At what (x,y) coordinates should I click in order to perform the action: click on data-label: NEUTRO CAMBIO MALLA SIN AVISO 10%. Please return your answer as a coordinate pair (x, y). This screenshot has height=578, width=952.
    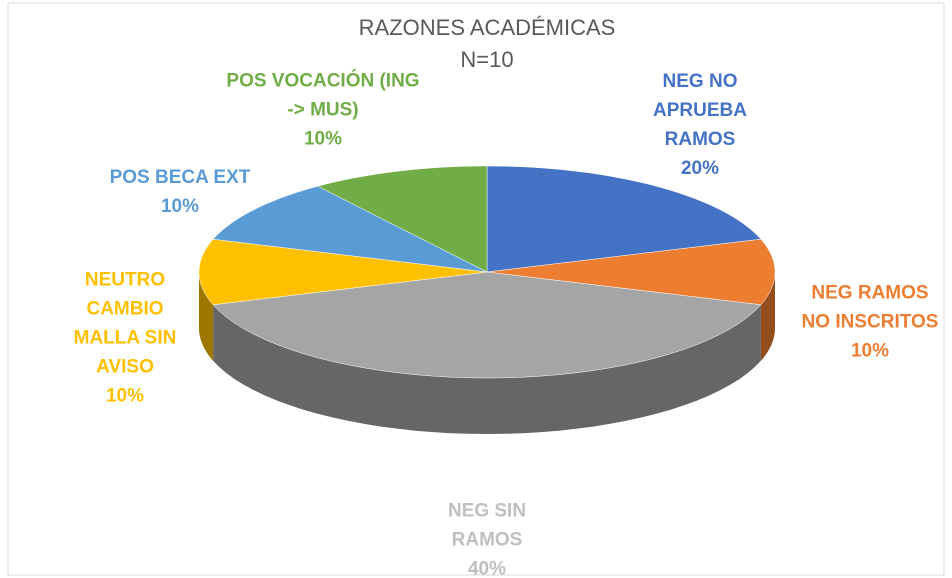
    Looking at the image, I should click on (125, 338).